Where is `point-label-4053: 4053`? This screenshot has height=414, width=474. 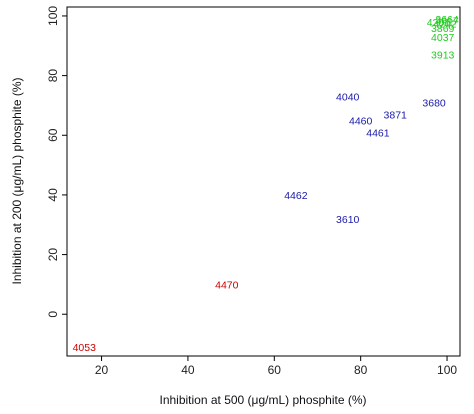 point-label-4053: 4053 is located at coordinates (85, 348).